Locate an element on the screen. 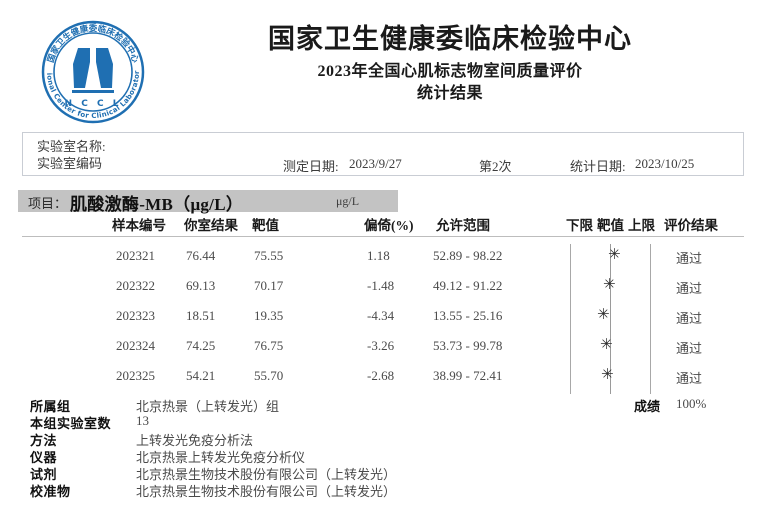  project-name: 肌酸激酶-MB（μg/L） is located at coordinates (157, 204).